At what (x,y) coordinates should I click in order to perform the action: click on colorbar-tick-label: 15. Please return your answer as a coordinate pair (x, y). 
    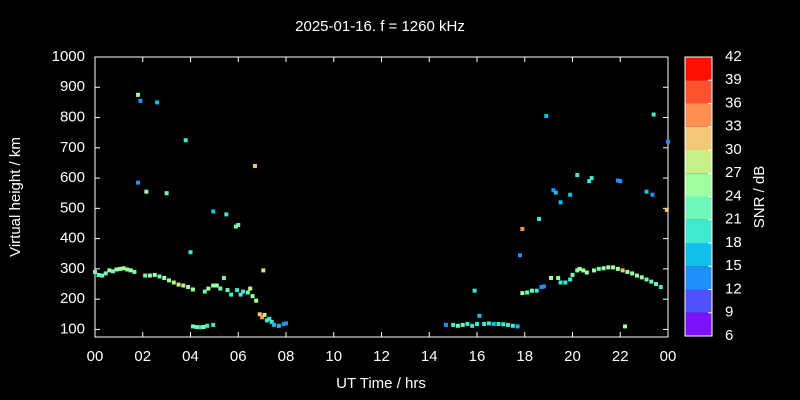
    Looking at the image, I should click on (733, 265).